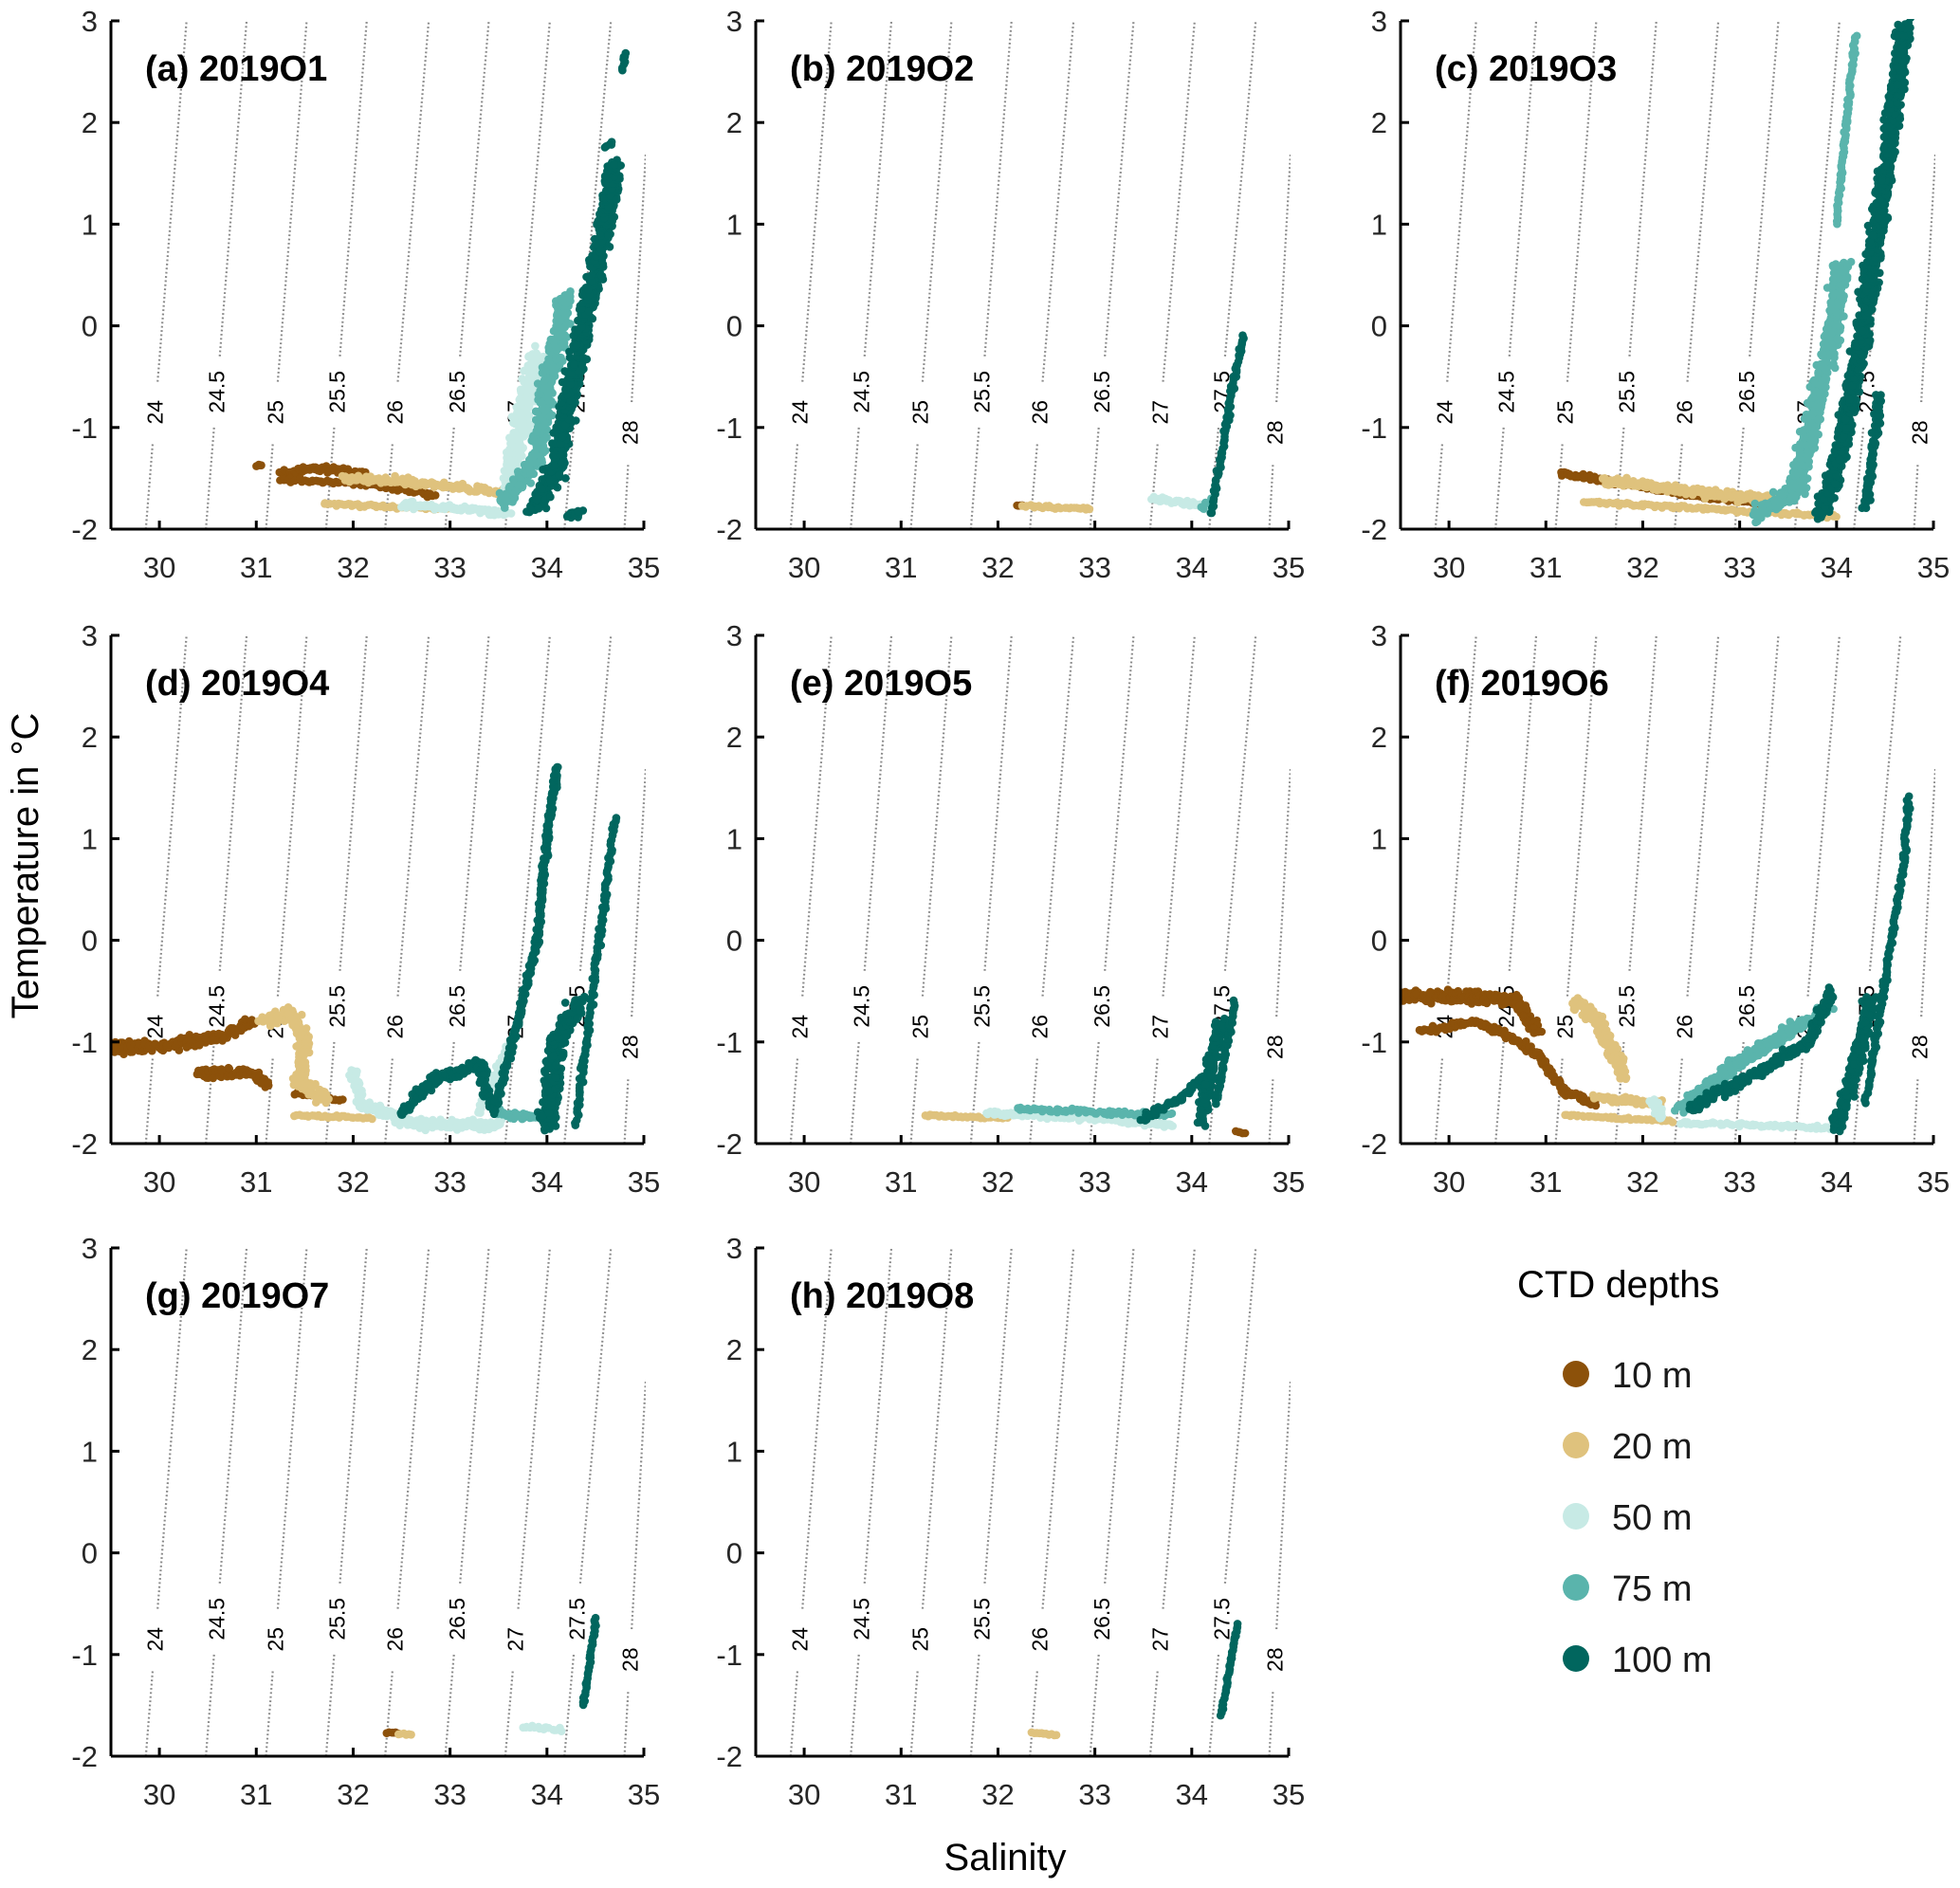  I want to click on x-tick-label: 34, so click(1837, 567).